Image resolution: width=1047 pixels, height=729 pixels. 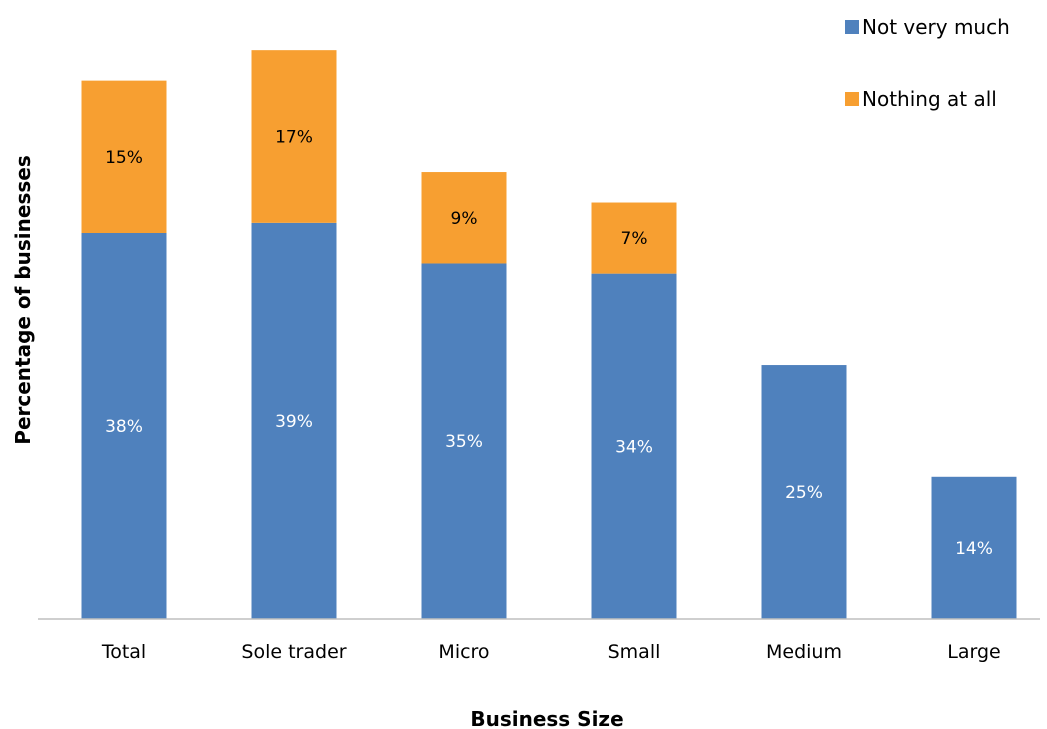 What do you see at coordinates (852, 99) in the screenshot?
I see `legend-swatch-nothing-at-all` at bounding box center [852, 99].